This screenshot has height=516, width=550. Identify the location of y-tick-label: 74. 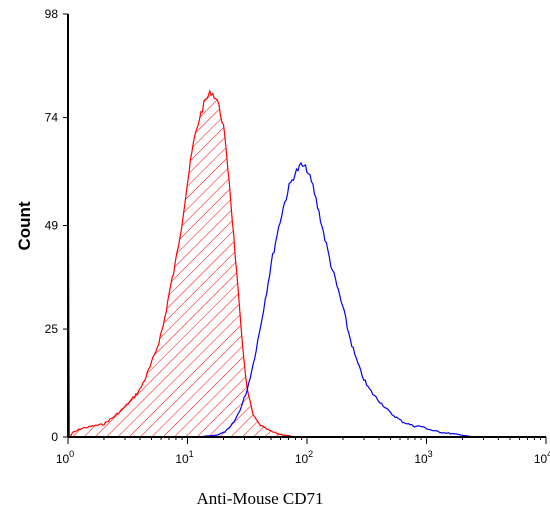
(52, 118).